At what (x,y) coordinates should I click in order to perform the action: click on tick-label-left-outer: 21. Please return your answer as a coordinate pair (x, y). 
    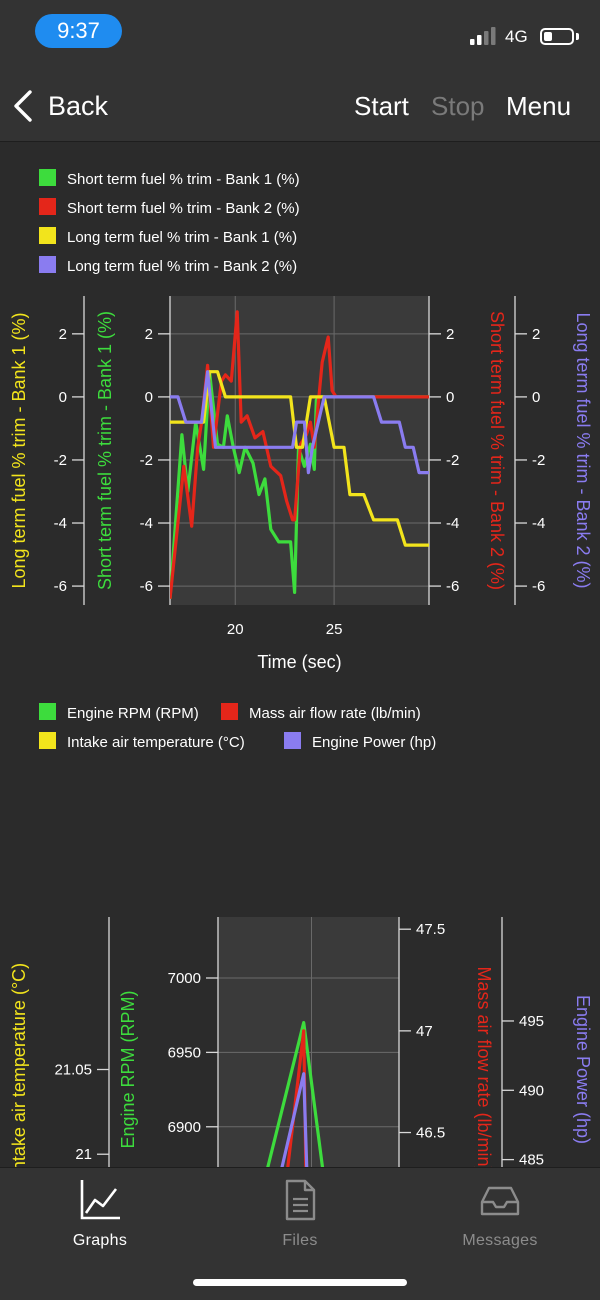
    Looking at the image, I should click on (83, 1154).